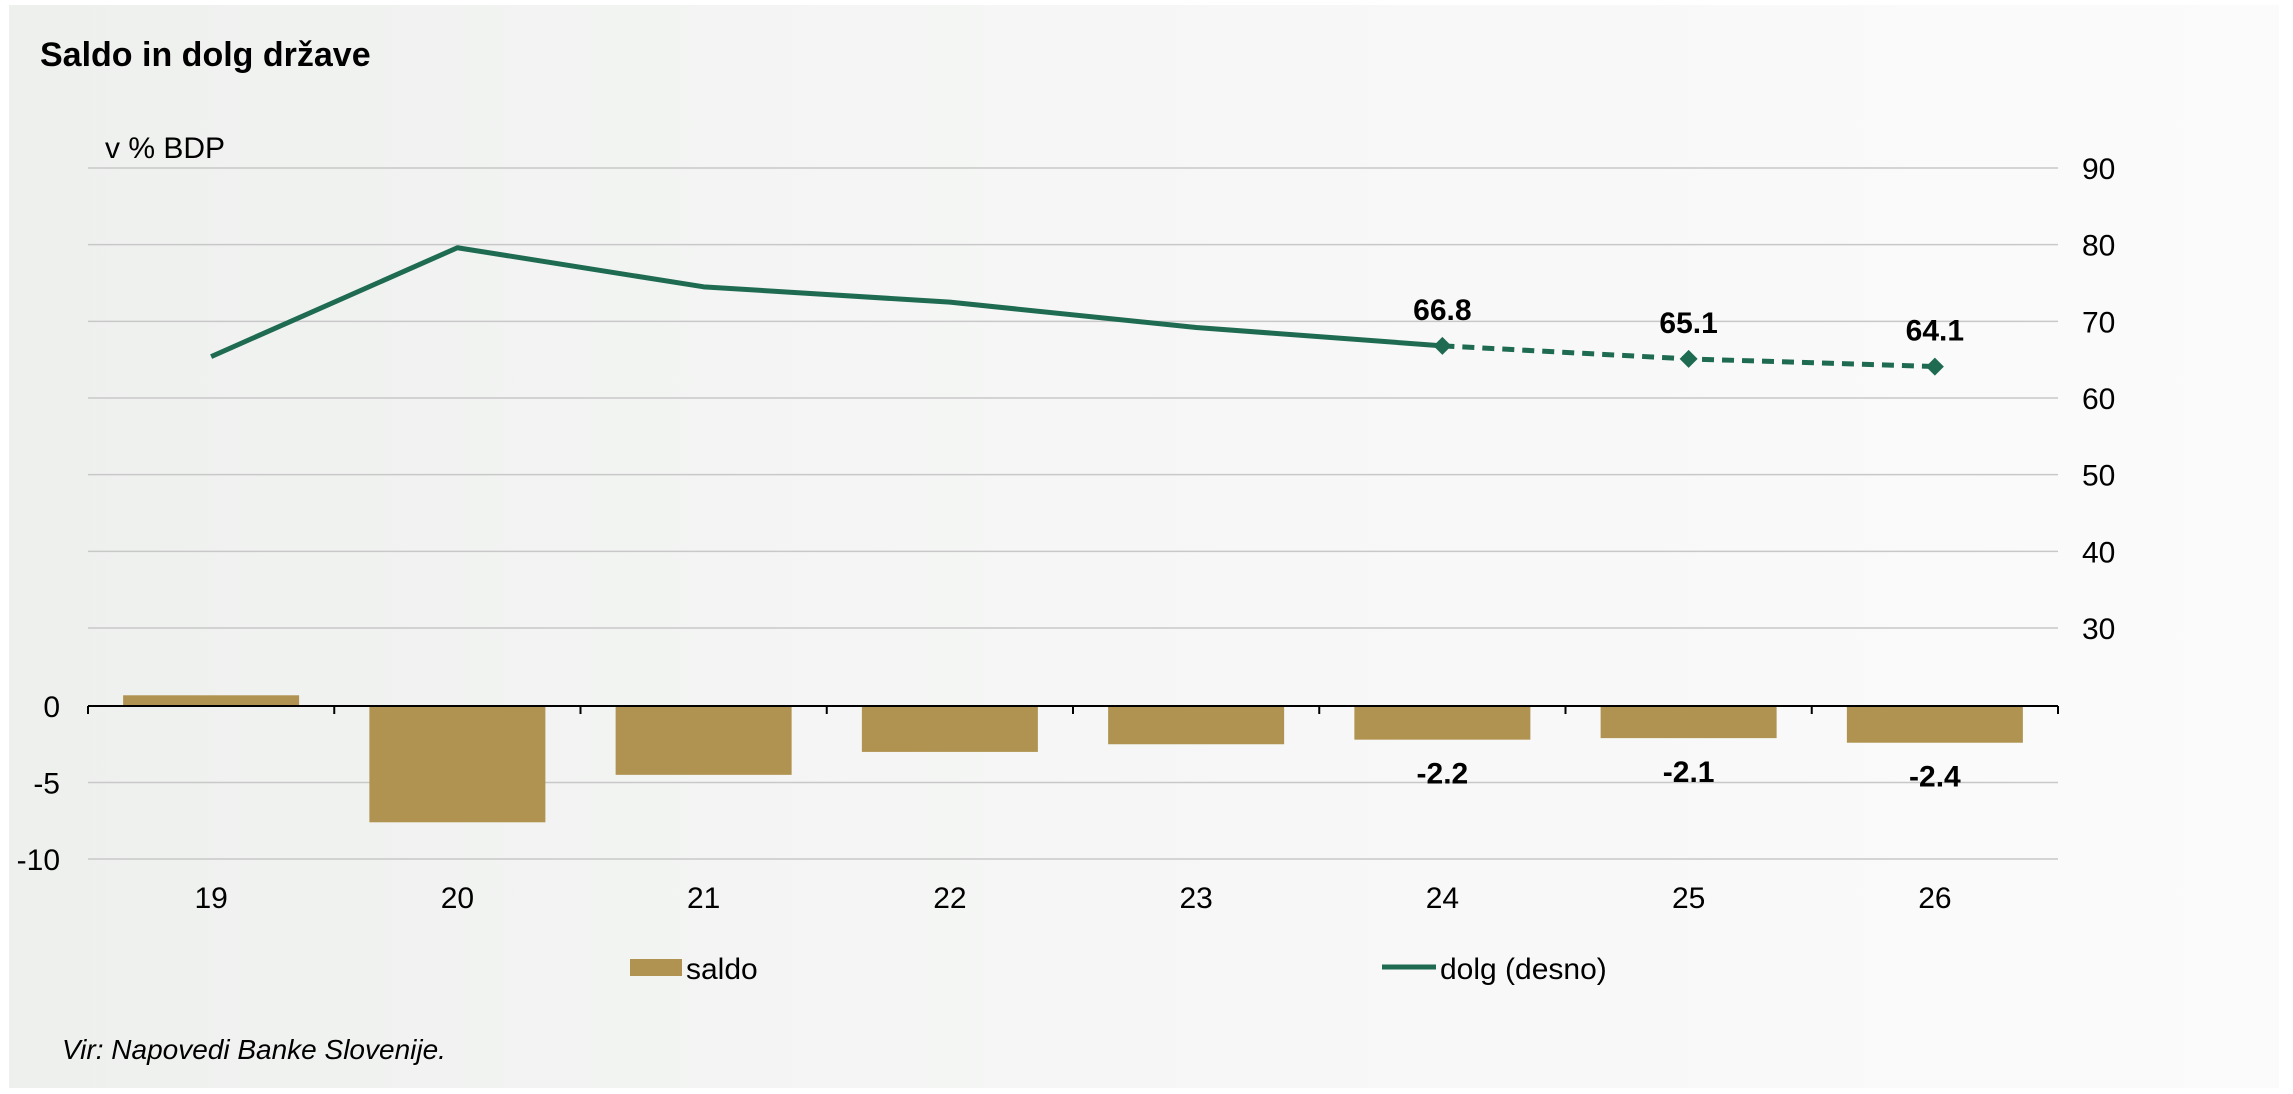 This screenshot has height=1094, width=2293. What do you see at coordinates (51, 707) in the screenshot?
I see `left-tick-label: 0` at bounding box center [51, 707].